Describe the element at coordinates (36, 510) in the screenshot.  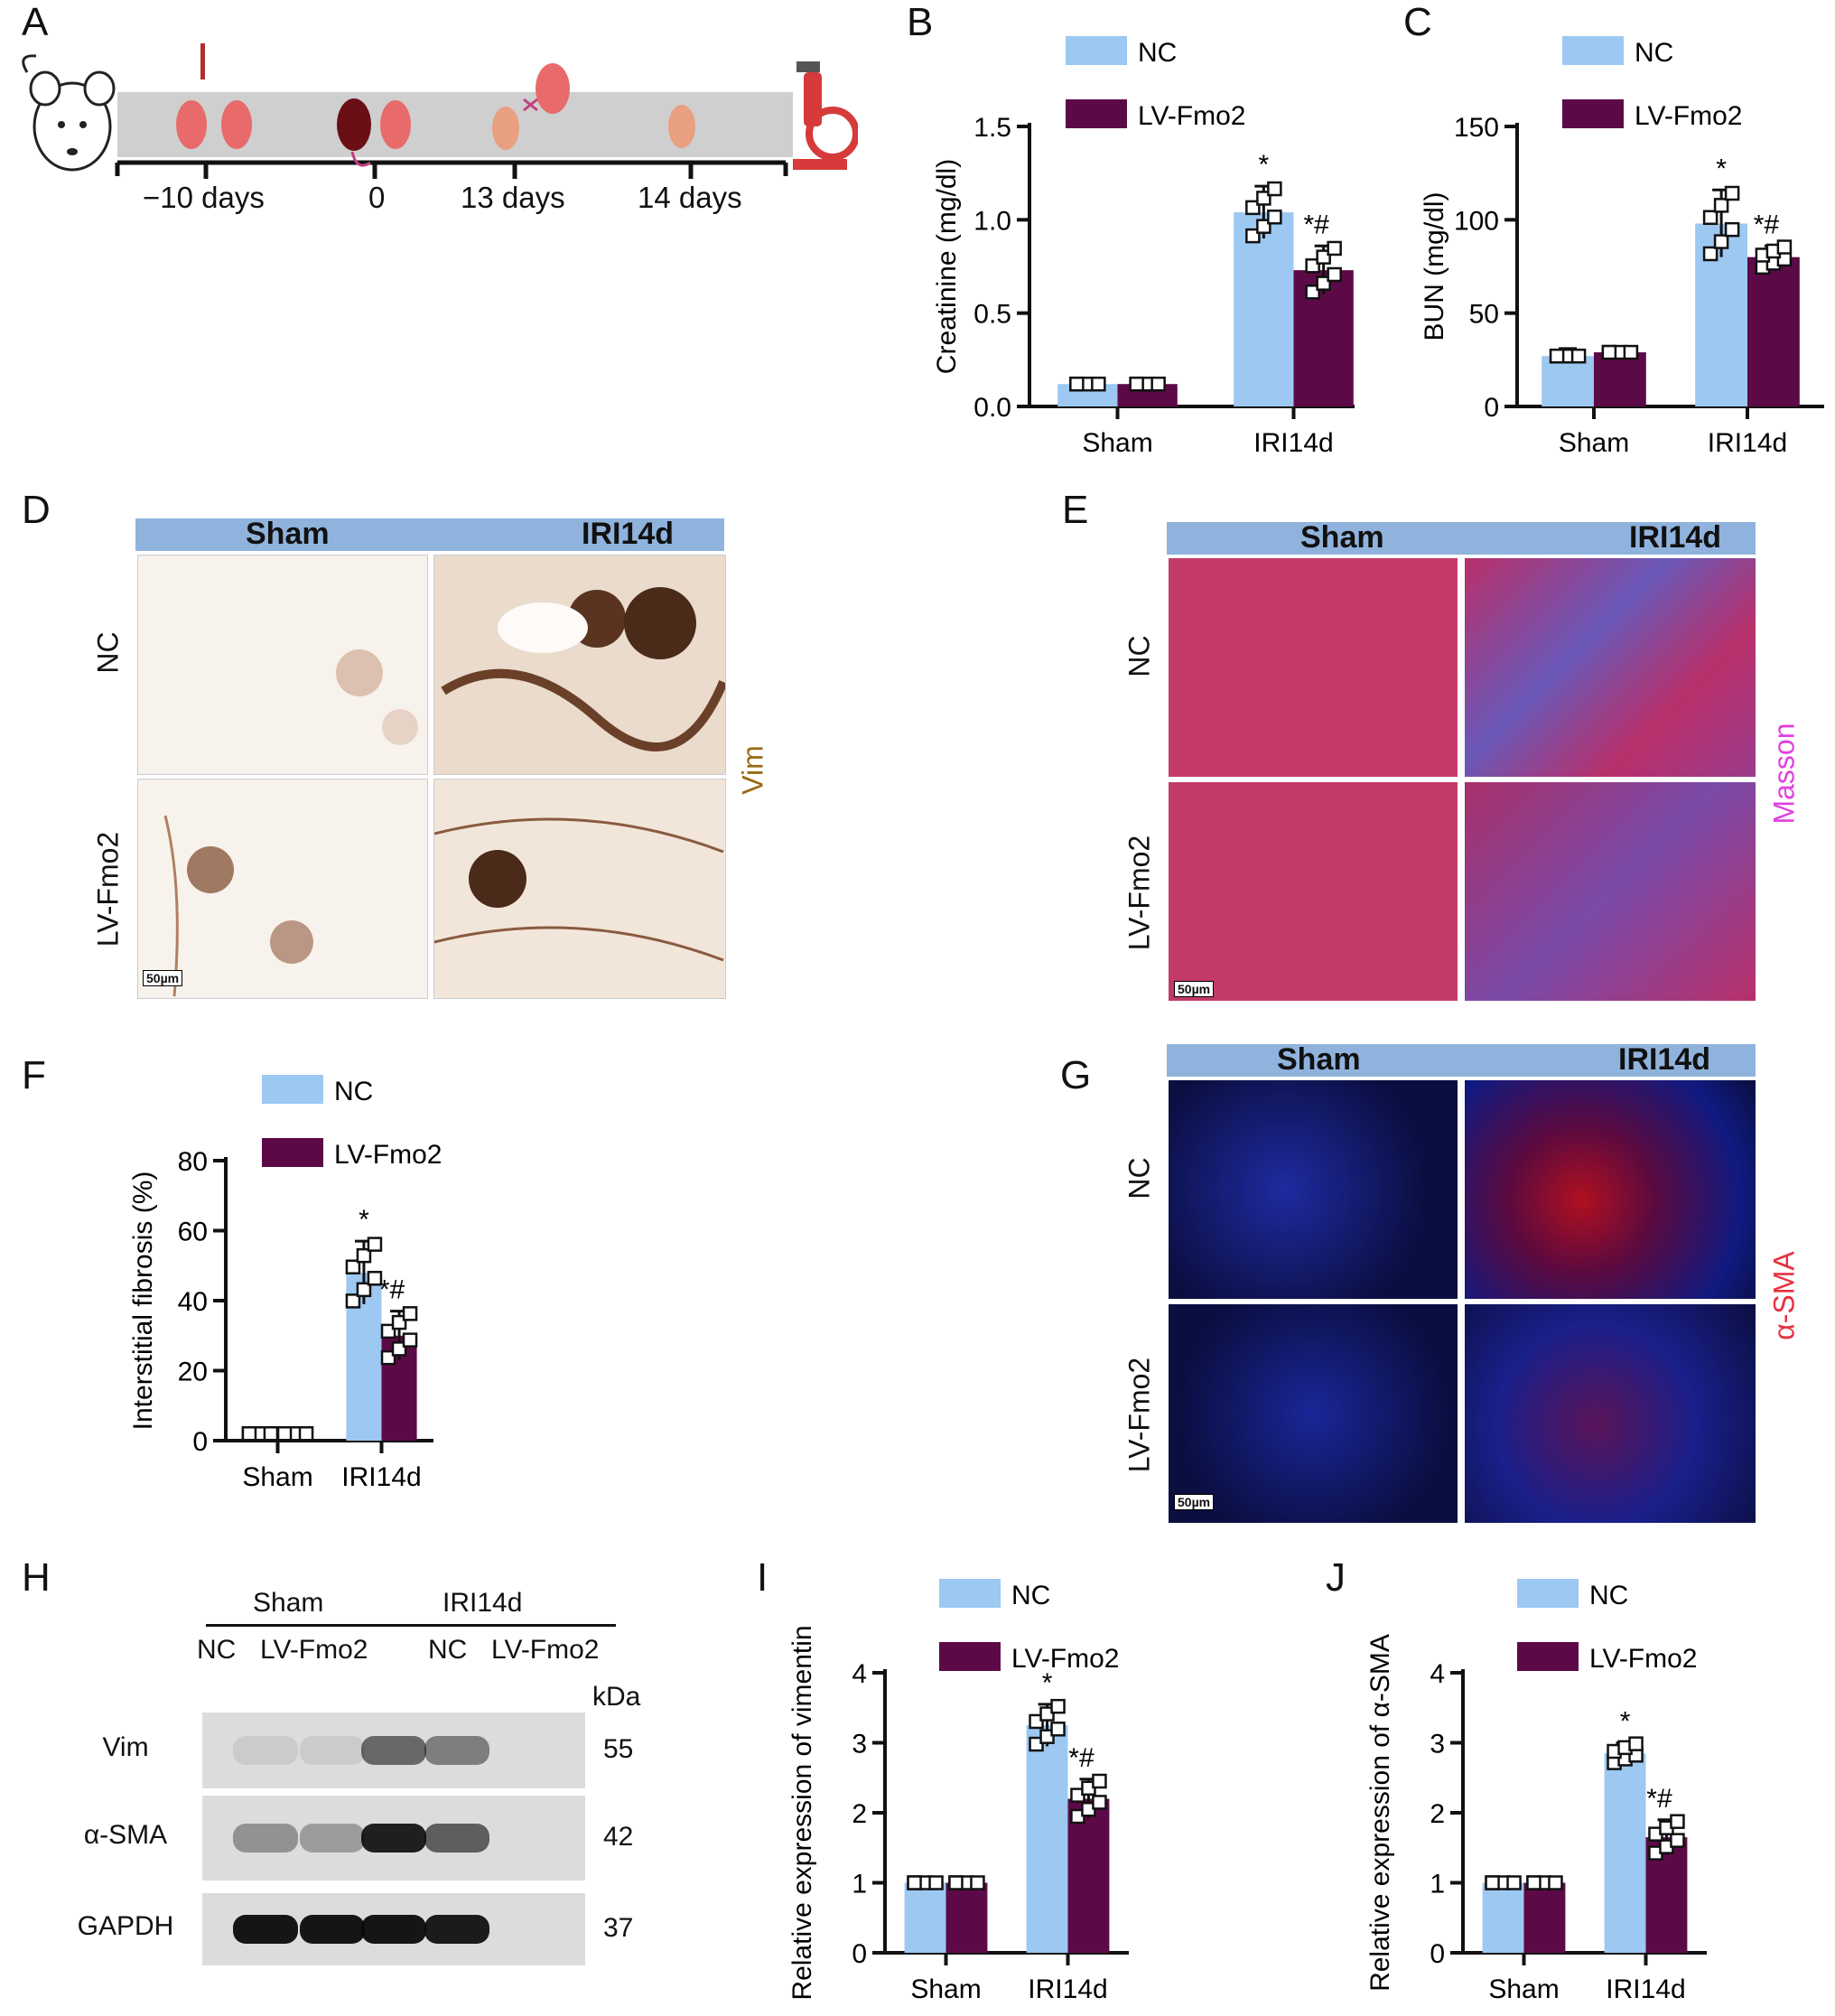
I see `panel-label-d: D` at that location.